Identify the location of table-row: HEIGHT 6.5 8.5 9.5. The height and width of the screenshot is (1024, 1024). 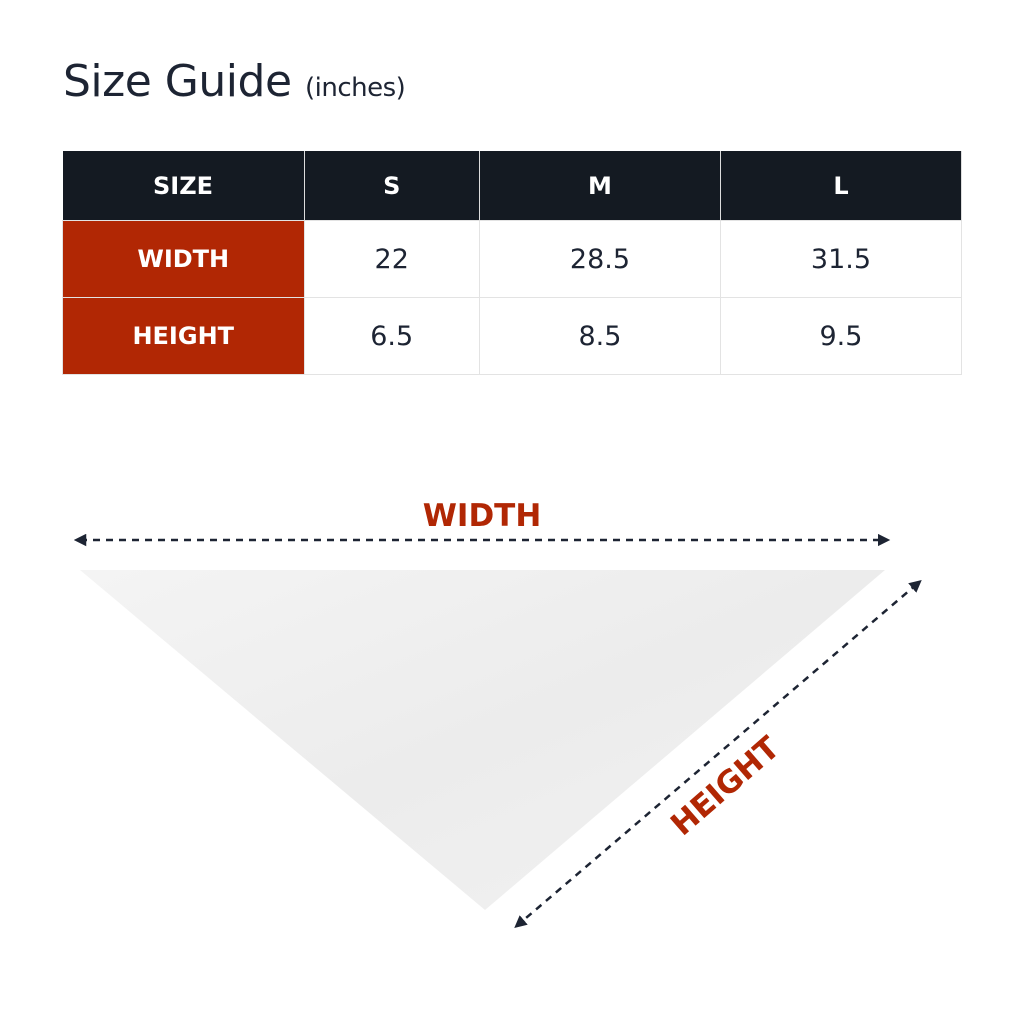
(512, 336).